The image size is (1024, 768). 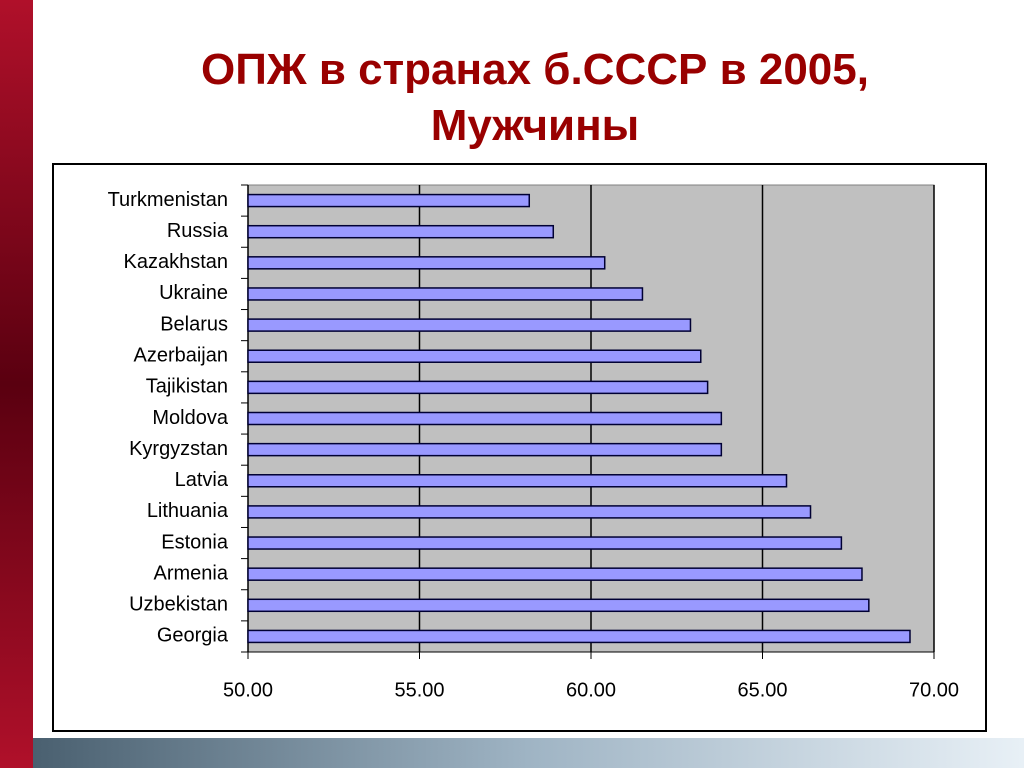 What do you see at coordinates (198, 231) in the screenshot?
I see `y-tick-label: Russia` at bounding box center [198, 231].